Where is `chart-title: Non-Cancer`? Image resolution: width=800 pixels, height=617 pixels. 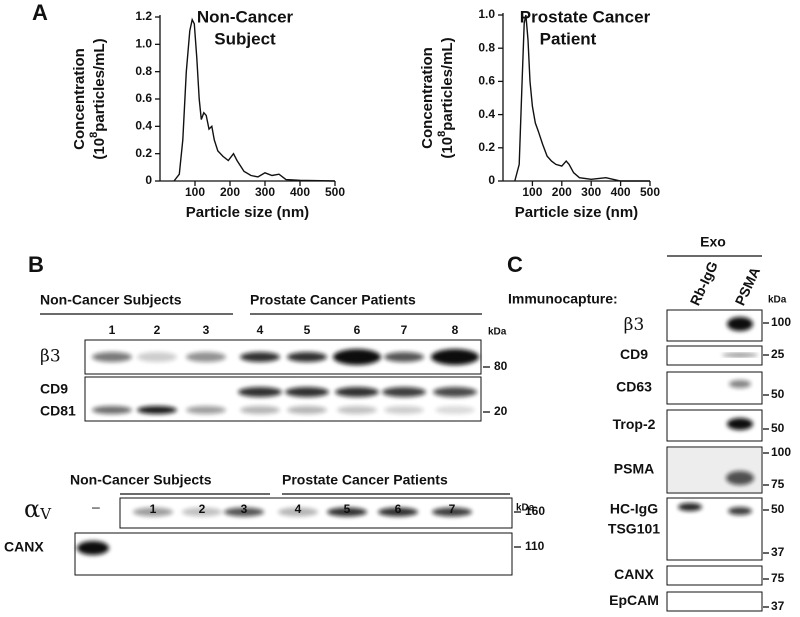
chart-title: Non-Cancer is located at coordinates (245, 16).